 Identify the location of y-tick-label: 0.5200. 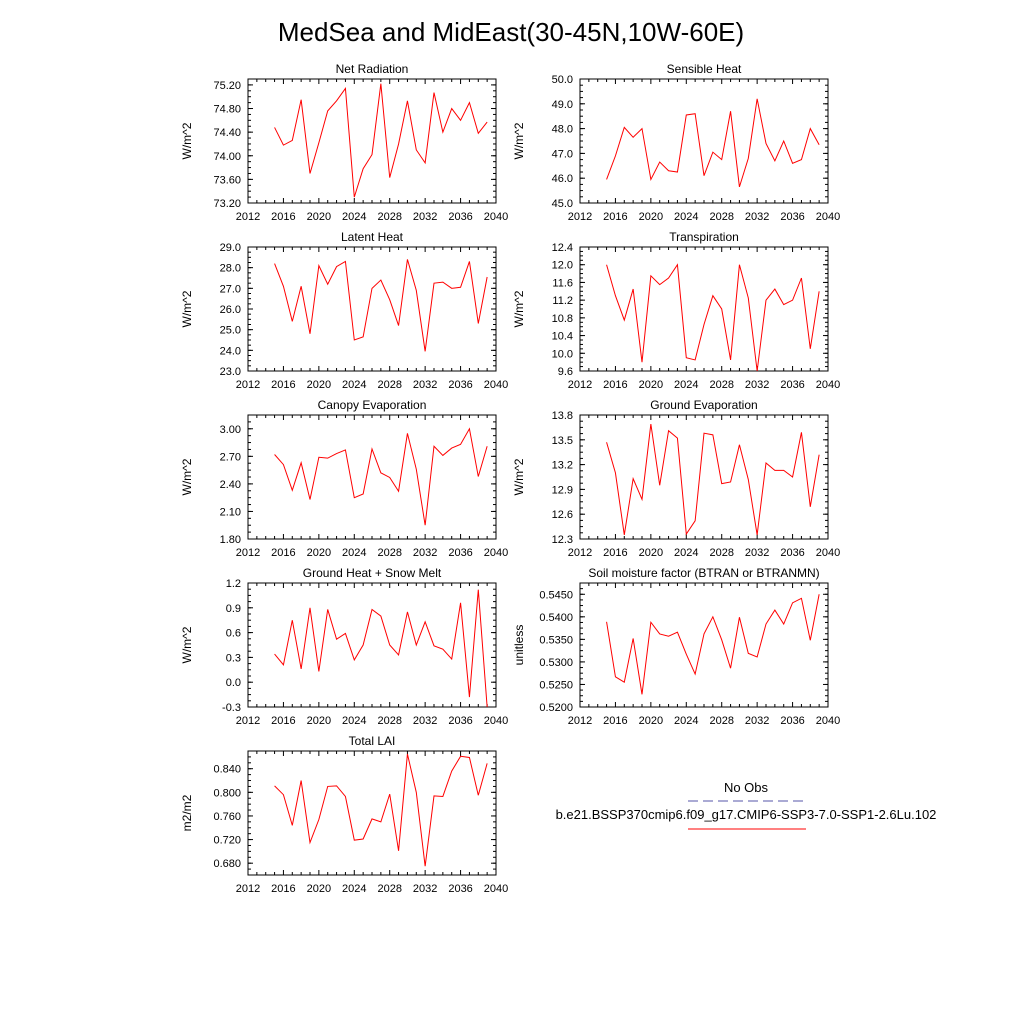
(556, 708).